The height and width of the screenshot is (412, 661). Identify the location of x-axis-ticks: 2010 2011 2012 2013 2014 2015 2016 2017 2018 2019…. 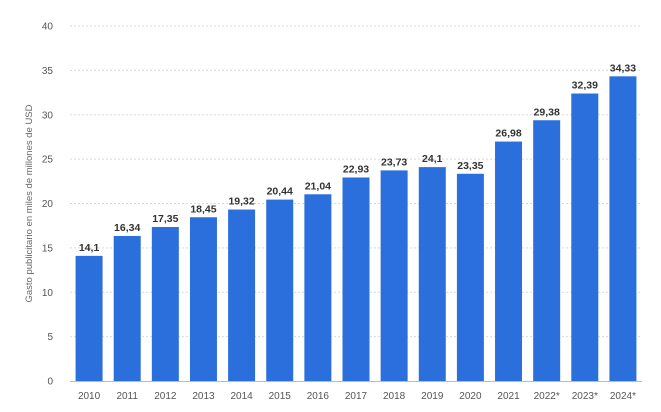
(357, 396).